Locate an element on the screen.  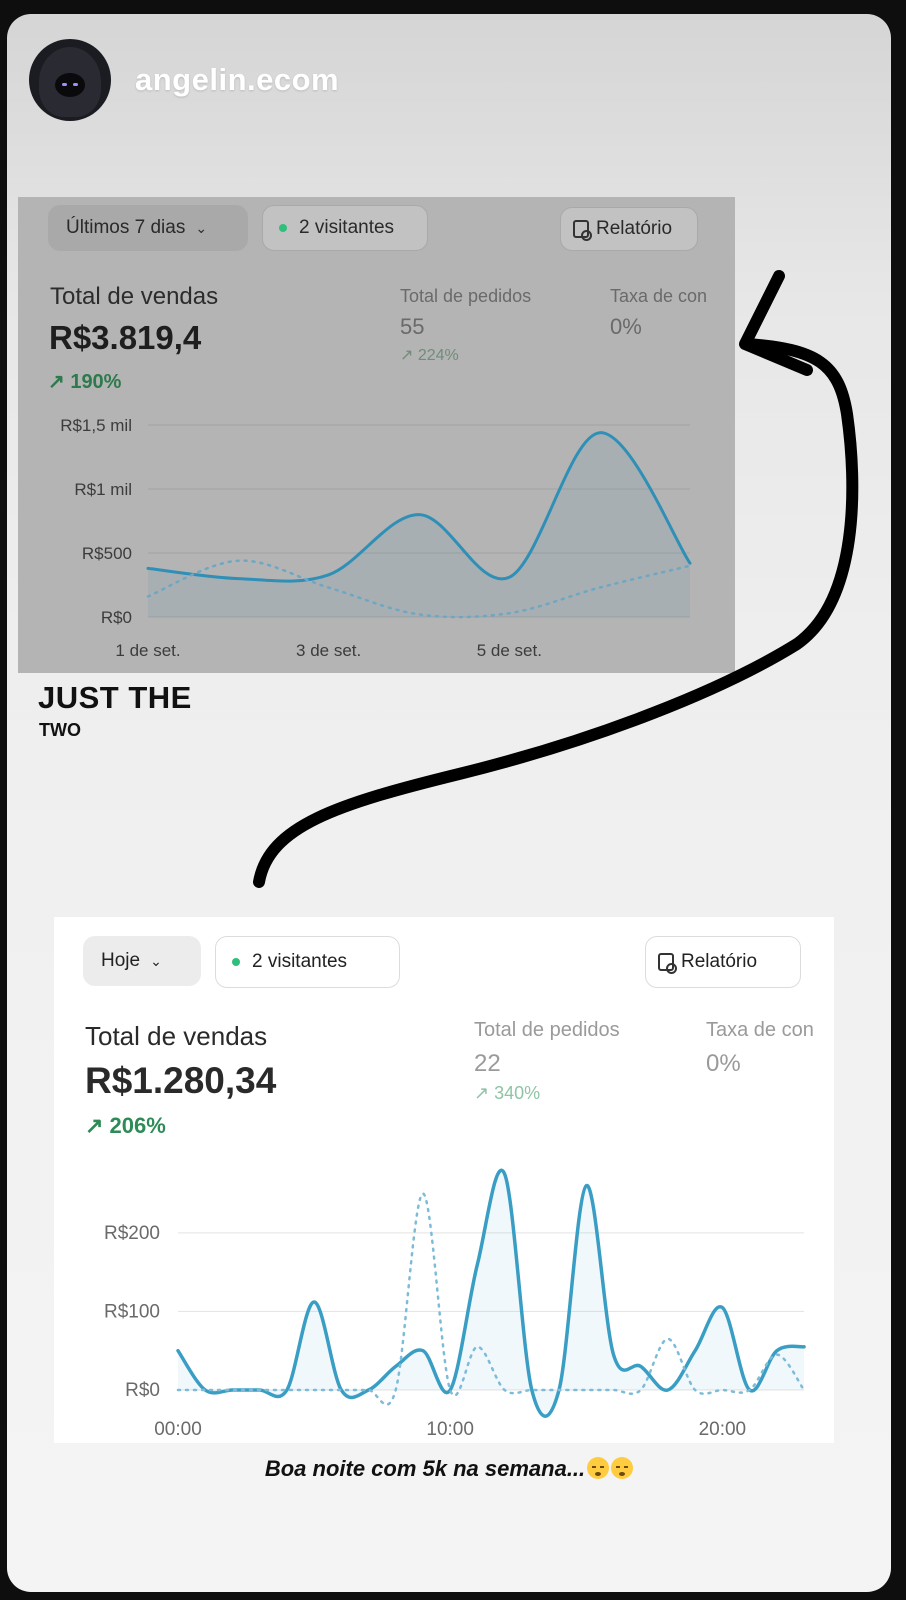
x-tick-label: 1 de set. is located at coordinates (147, 650).